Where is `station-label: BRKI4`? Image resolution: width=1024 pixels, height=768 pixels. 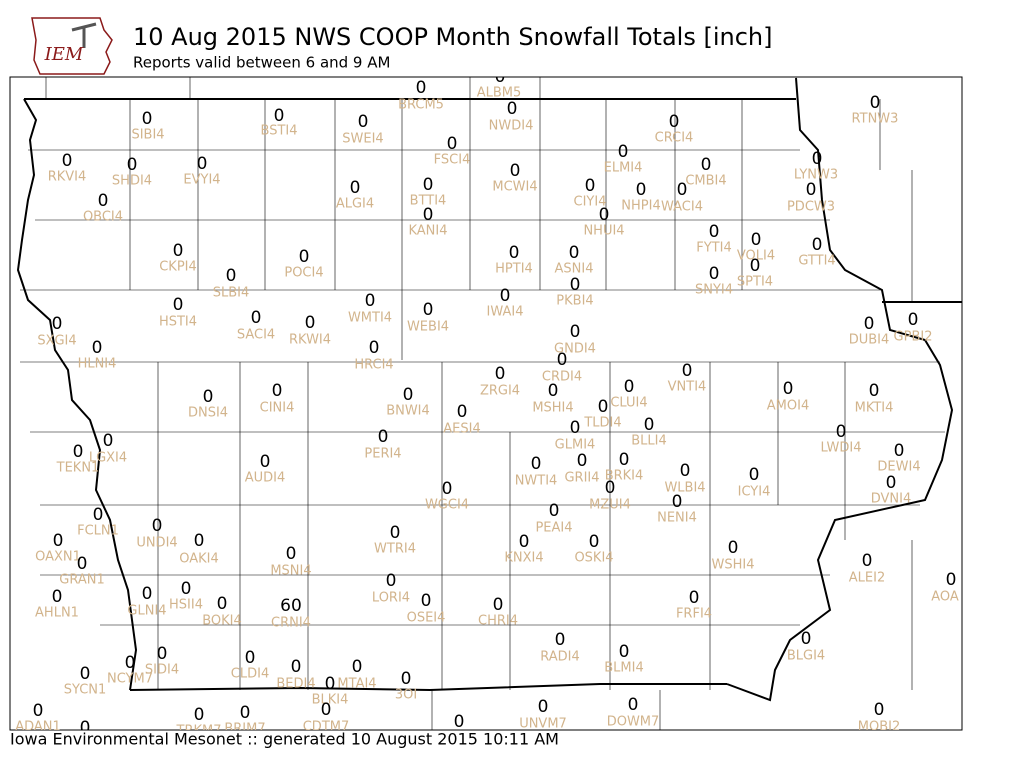 station-label: BRKI4 is located at coordinates (624, 476).